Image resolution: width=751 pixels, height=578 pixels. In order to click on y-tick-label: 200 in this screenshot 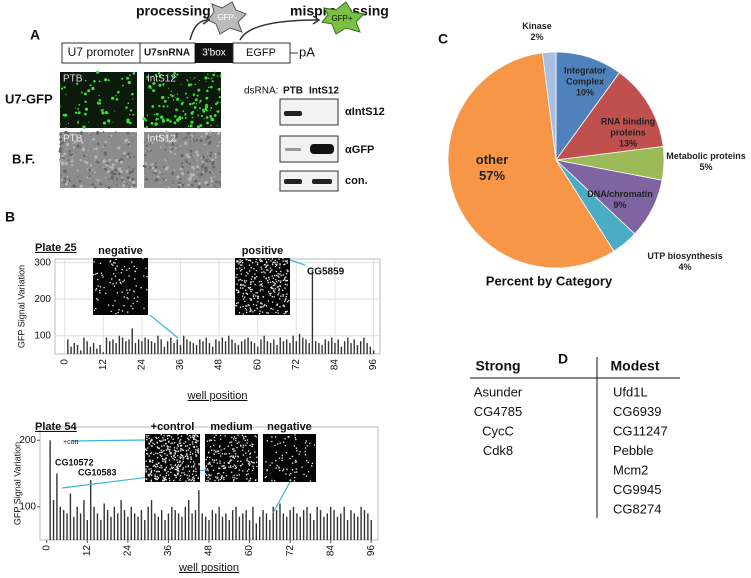, I will do `click(42, 299)`.